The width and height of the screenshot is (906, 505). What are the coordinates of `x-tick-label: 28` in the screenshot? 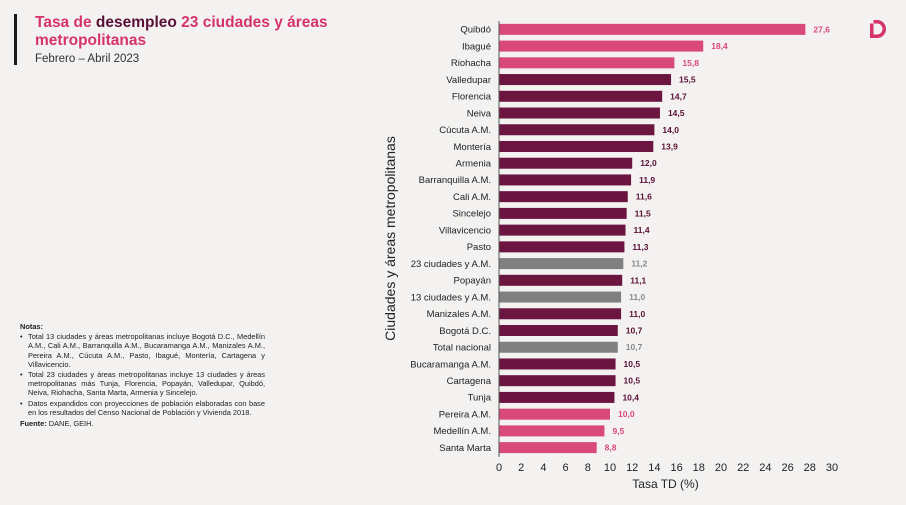 It's located at (810, 468).